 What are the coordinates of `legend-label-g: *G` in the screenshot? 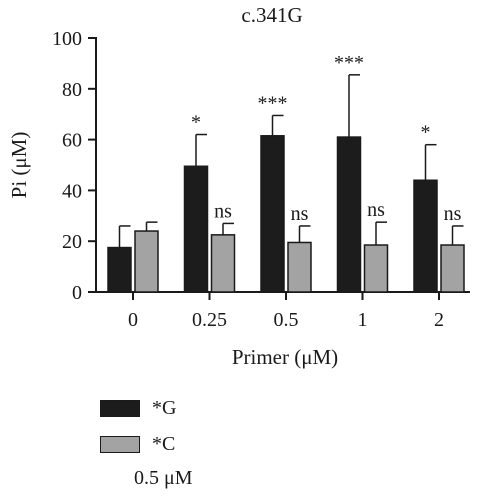 It's located at (164, 408).